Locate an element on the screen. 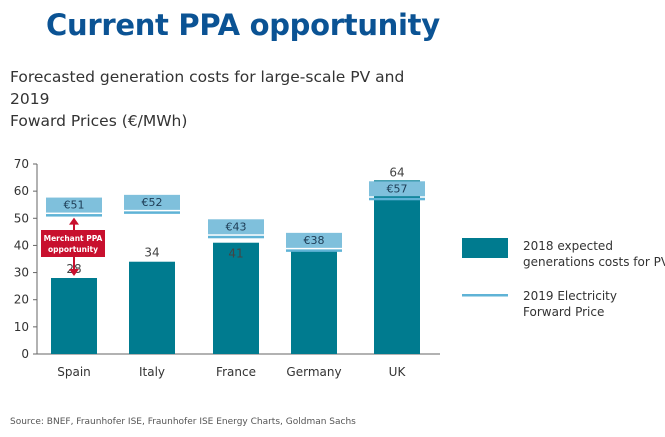 The width and height of the screenshot is (665, 437). x-tick-label: France is located at coordinates (236, 372).